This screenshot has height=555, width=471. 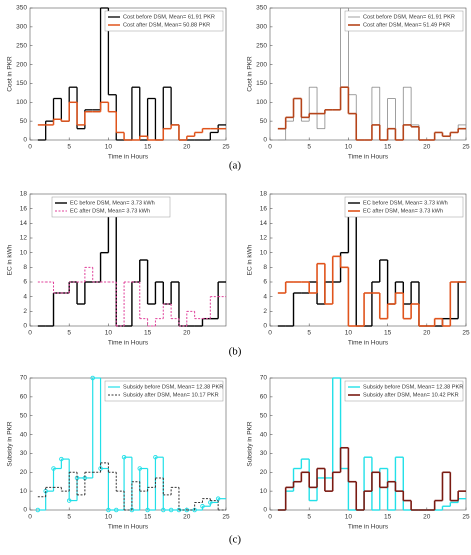 I want to click on legend-label: Subsidy after DSM, Mean= 10.42 PKR, so click(x=411, y=395).